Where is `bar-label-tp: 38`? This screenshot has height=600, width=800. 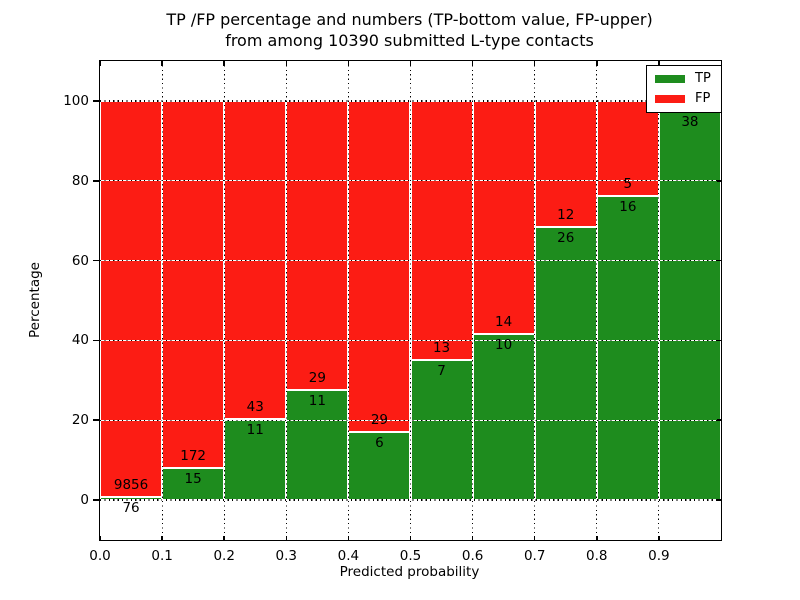
bar-label-tp: 38 is located at coordinates (690, 122).